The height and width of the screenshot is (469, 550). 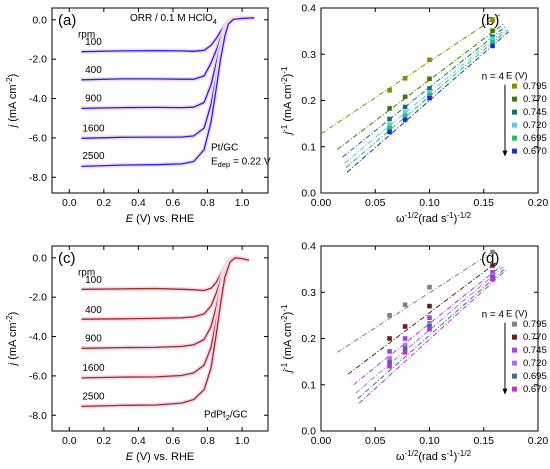 I want to click on x-tick-label: 0.0, so click(x=69, y=441).